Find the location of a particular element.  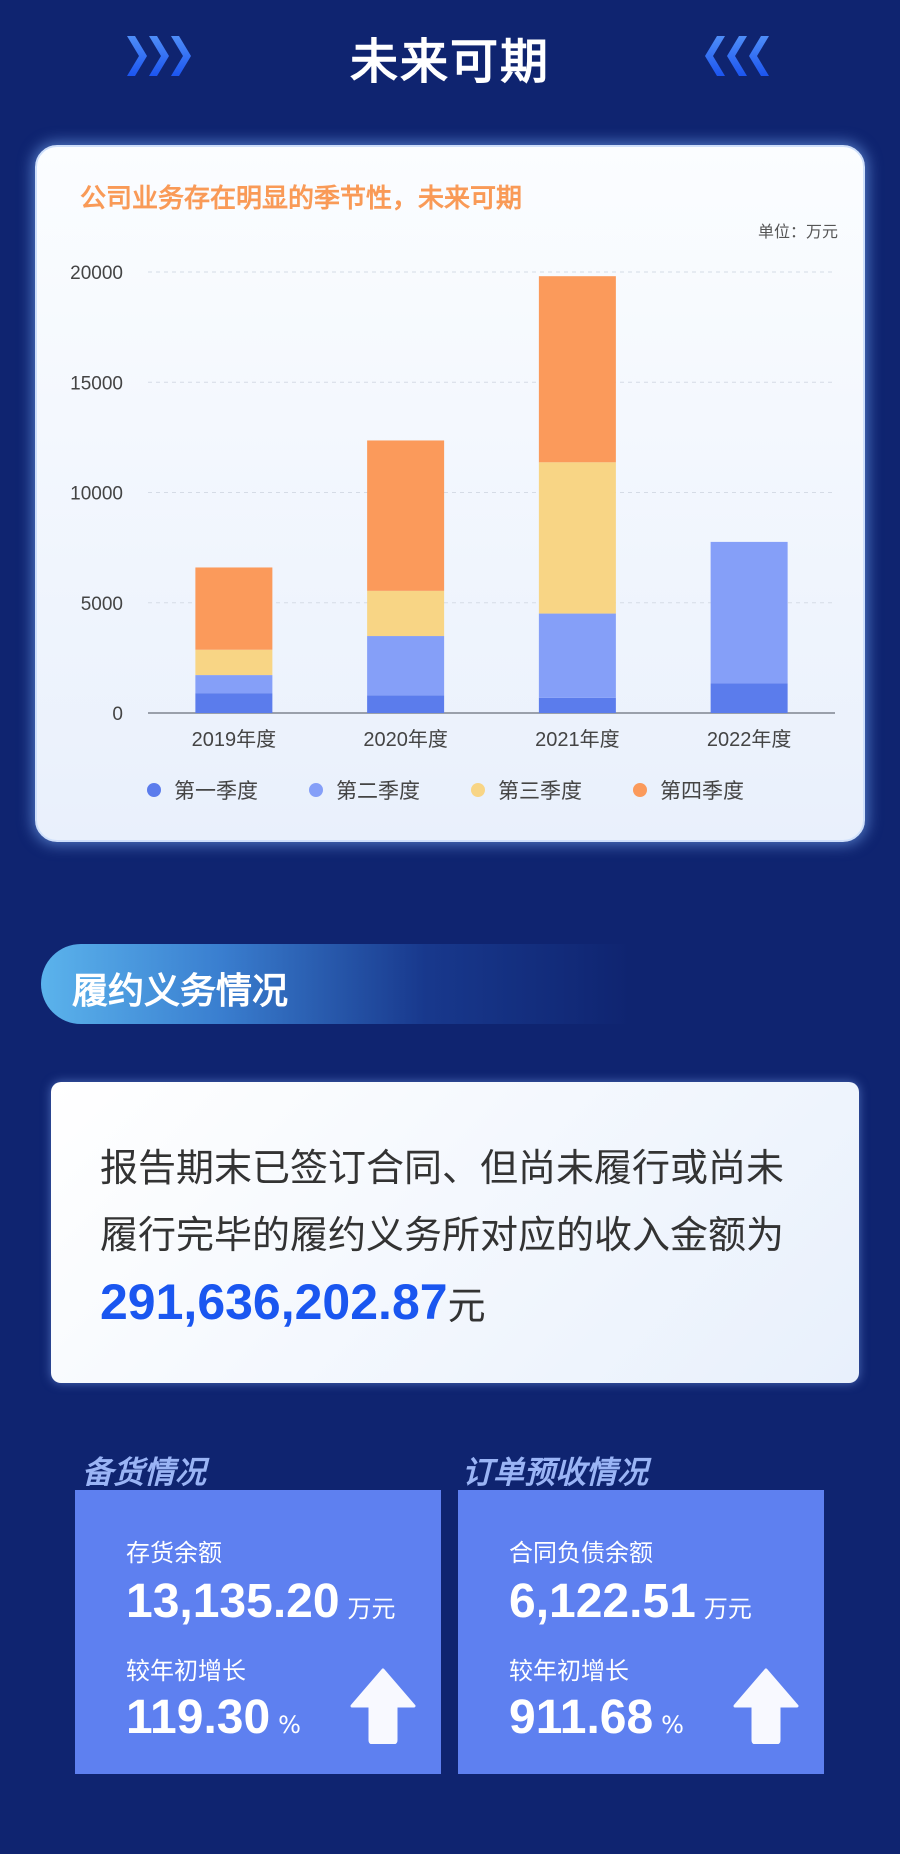

inventory-card: 存货余额 13,135.20 万元 较年初增长 119.30% is located at coordinates (258, 1632).